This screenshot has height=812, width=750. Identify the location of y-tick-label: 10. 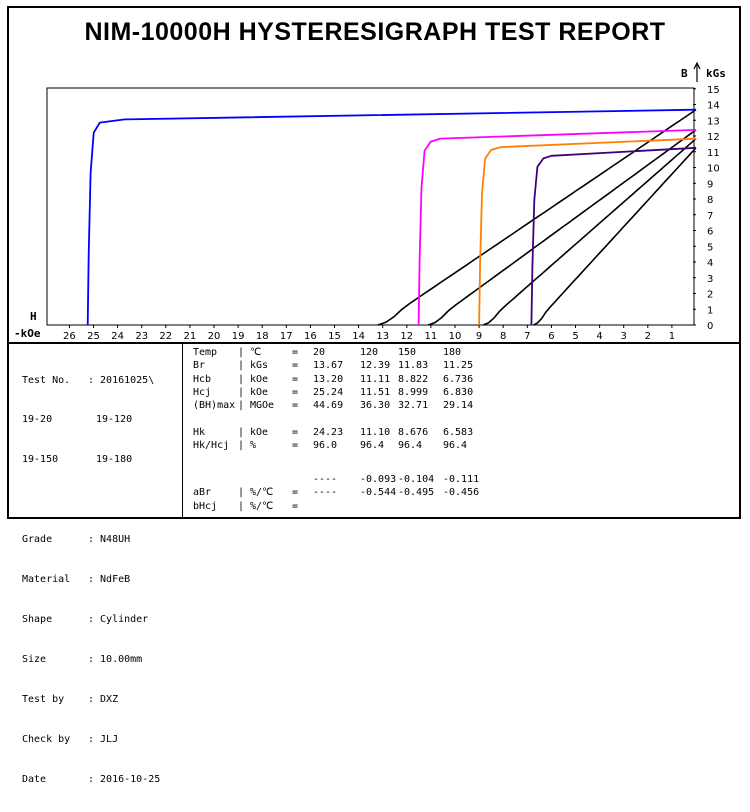
(713, 169).